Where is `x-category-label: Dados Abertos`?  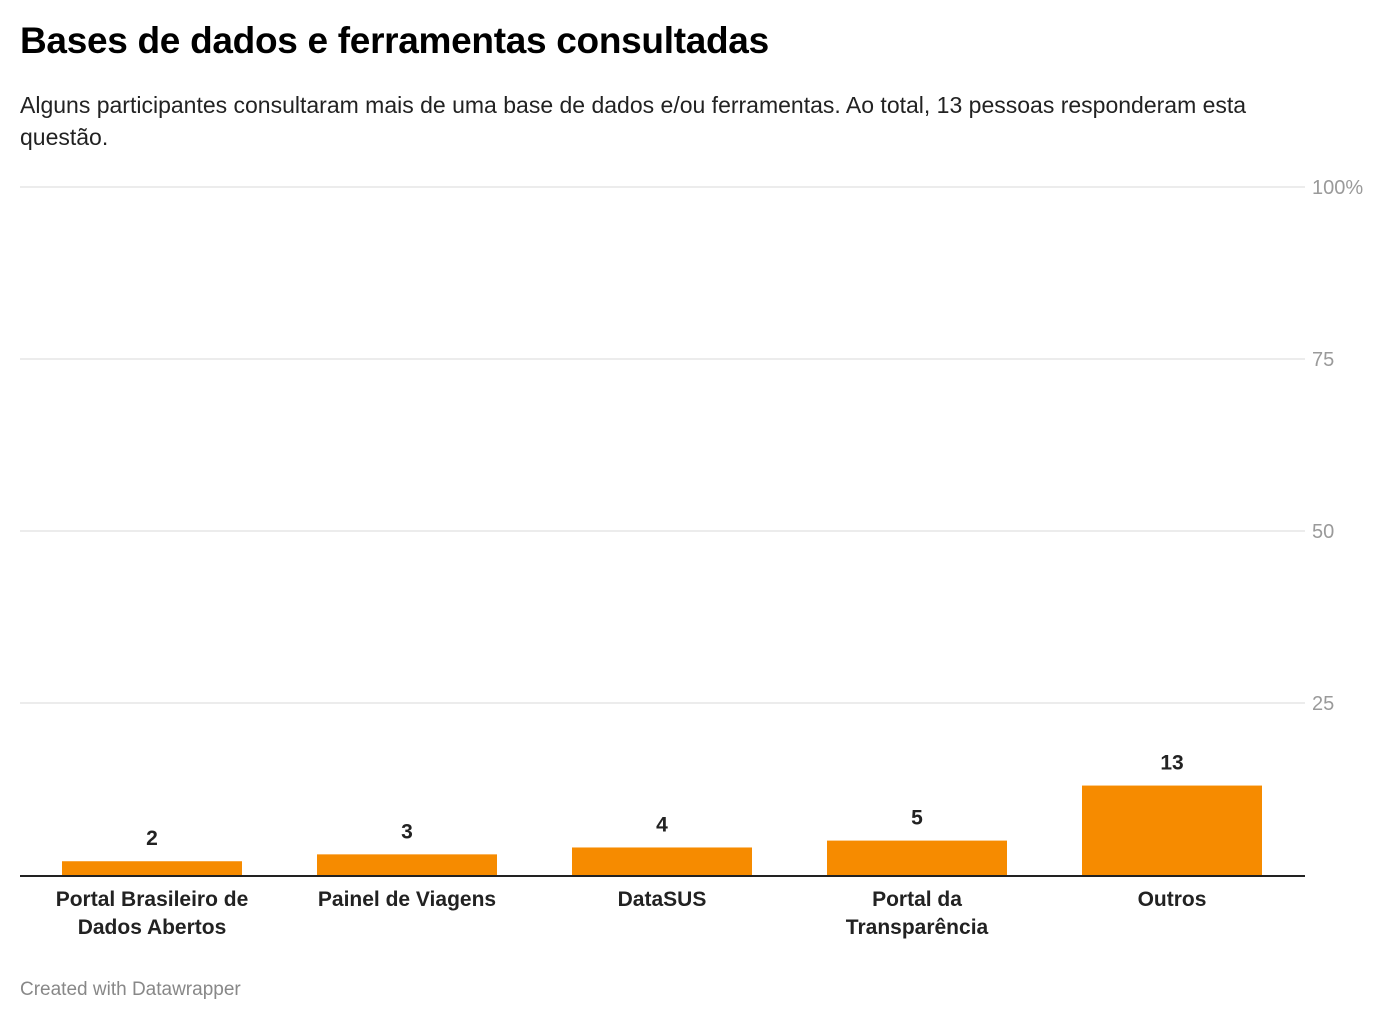
x-category-label: Dados Abertos is located at coordinates (152, 927).